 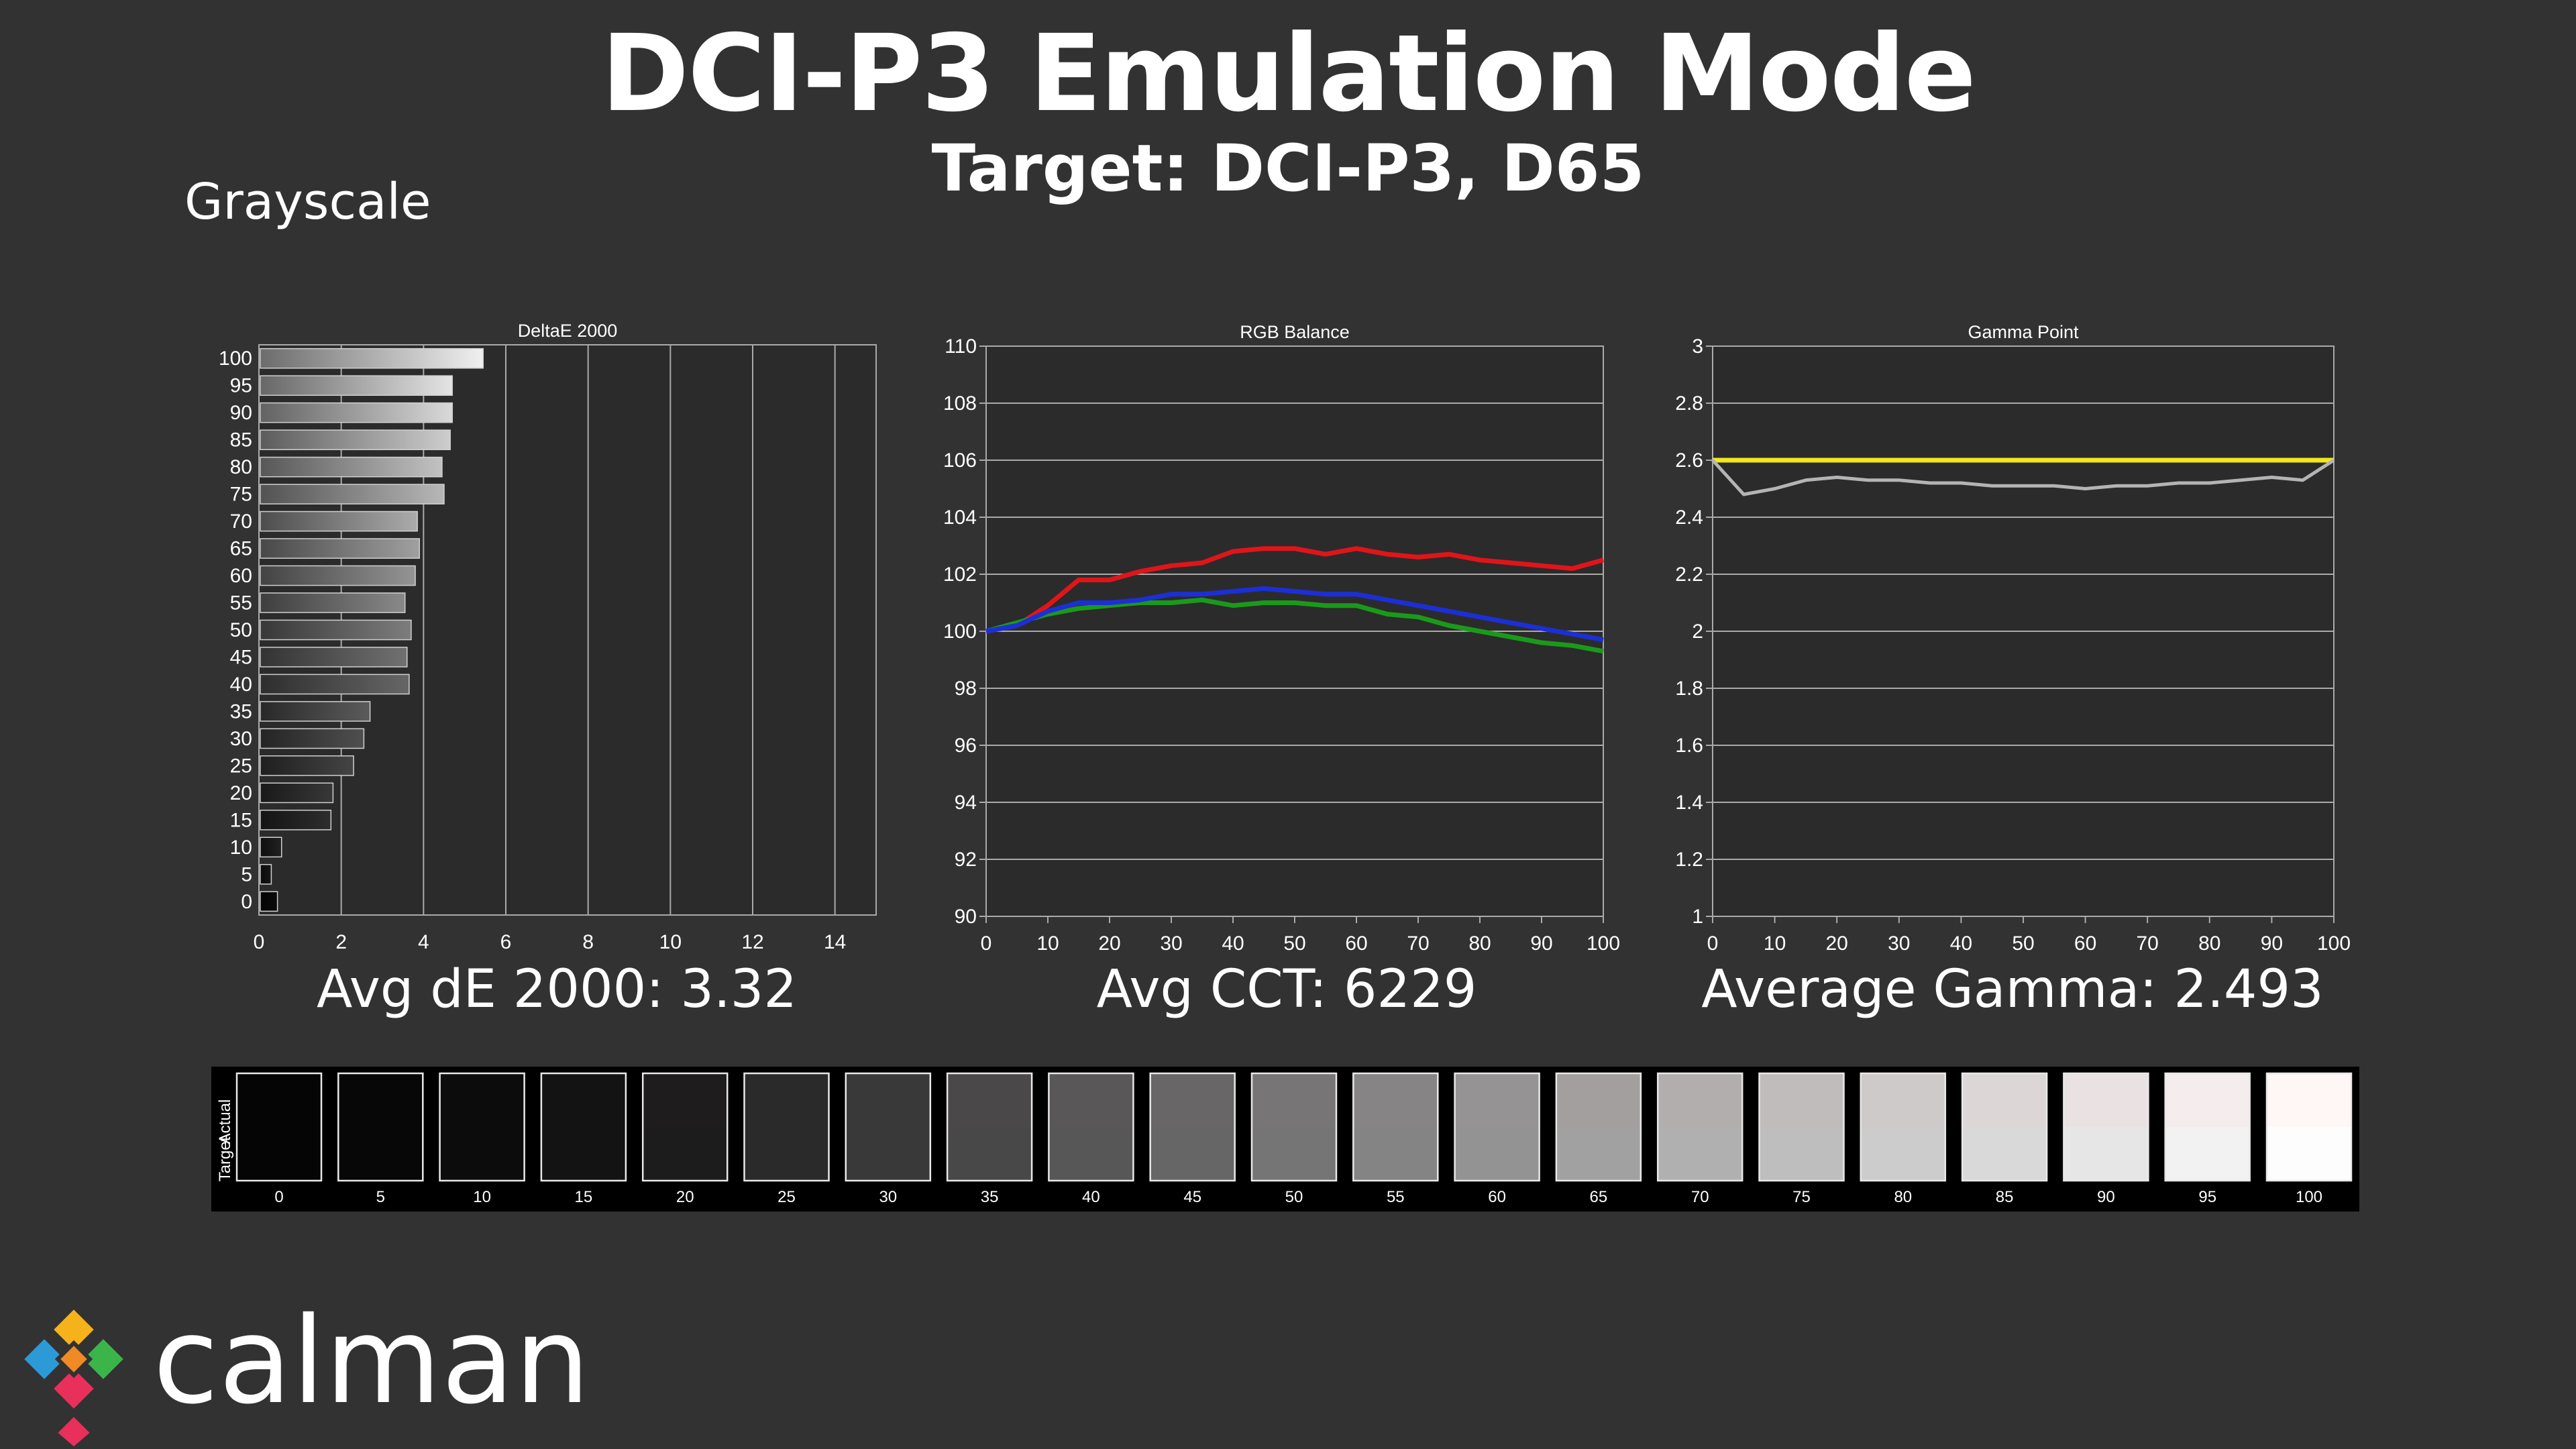 What do you see at coordinates (2012, 989) in the screenshot?
I see `avg-gamma-summary: Average Gamma: 2.493` at bounding box center [2012, 989].